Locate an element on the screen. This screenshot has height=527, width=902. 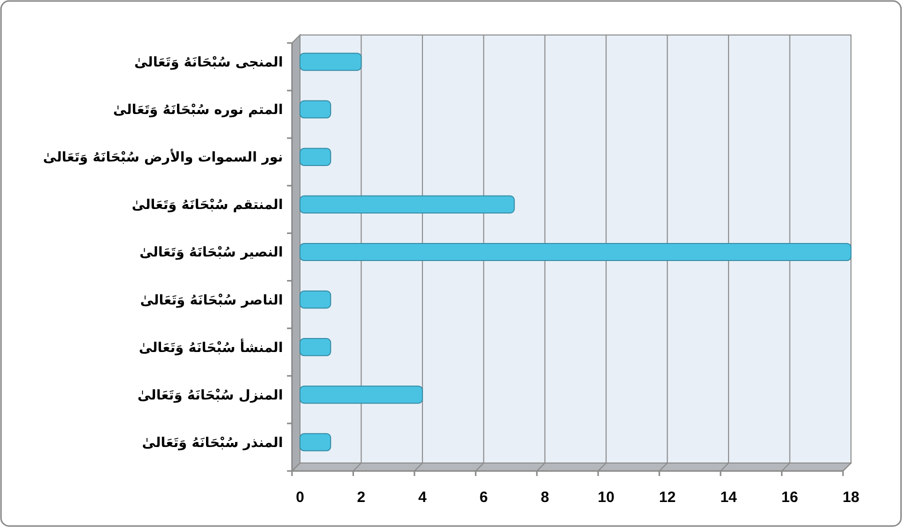
y-tick-label: المنشأ سُبْحَانَهُ وَتَعَالىٰ is located at coordinates (210, 347).